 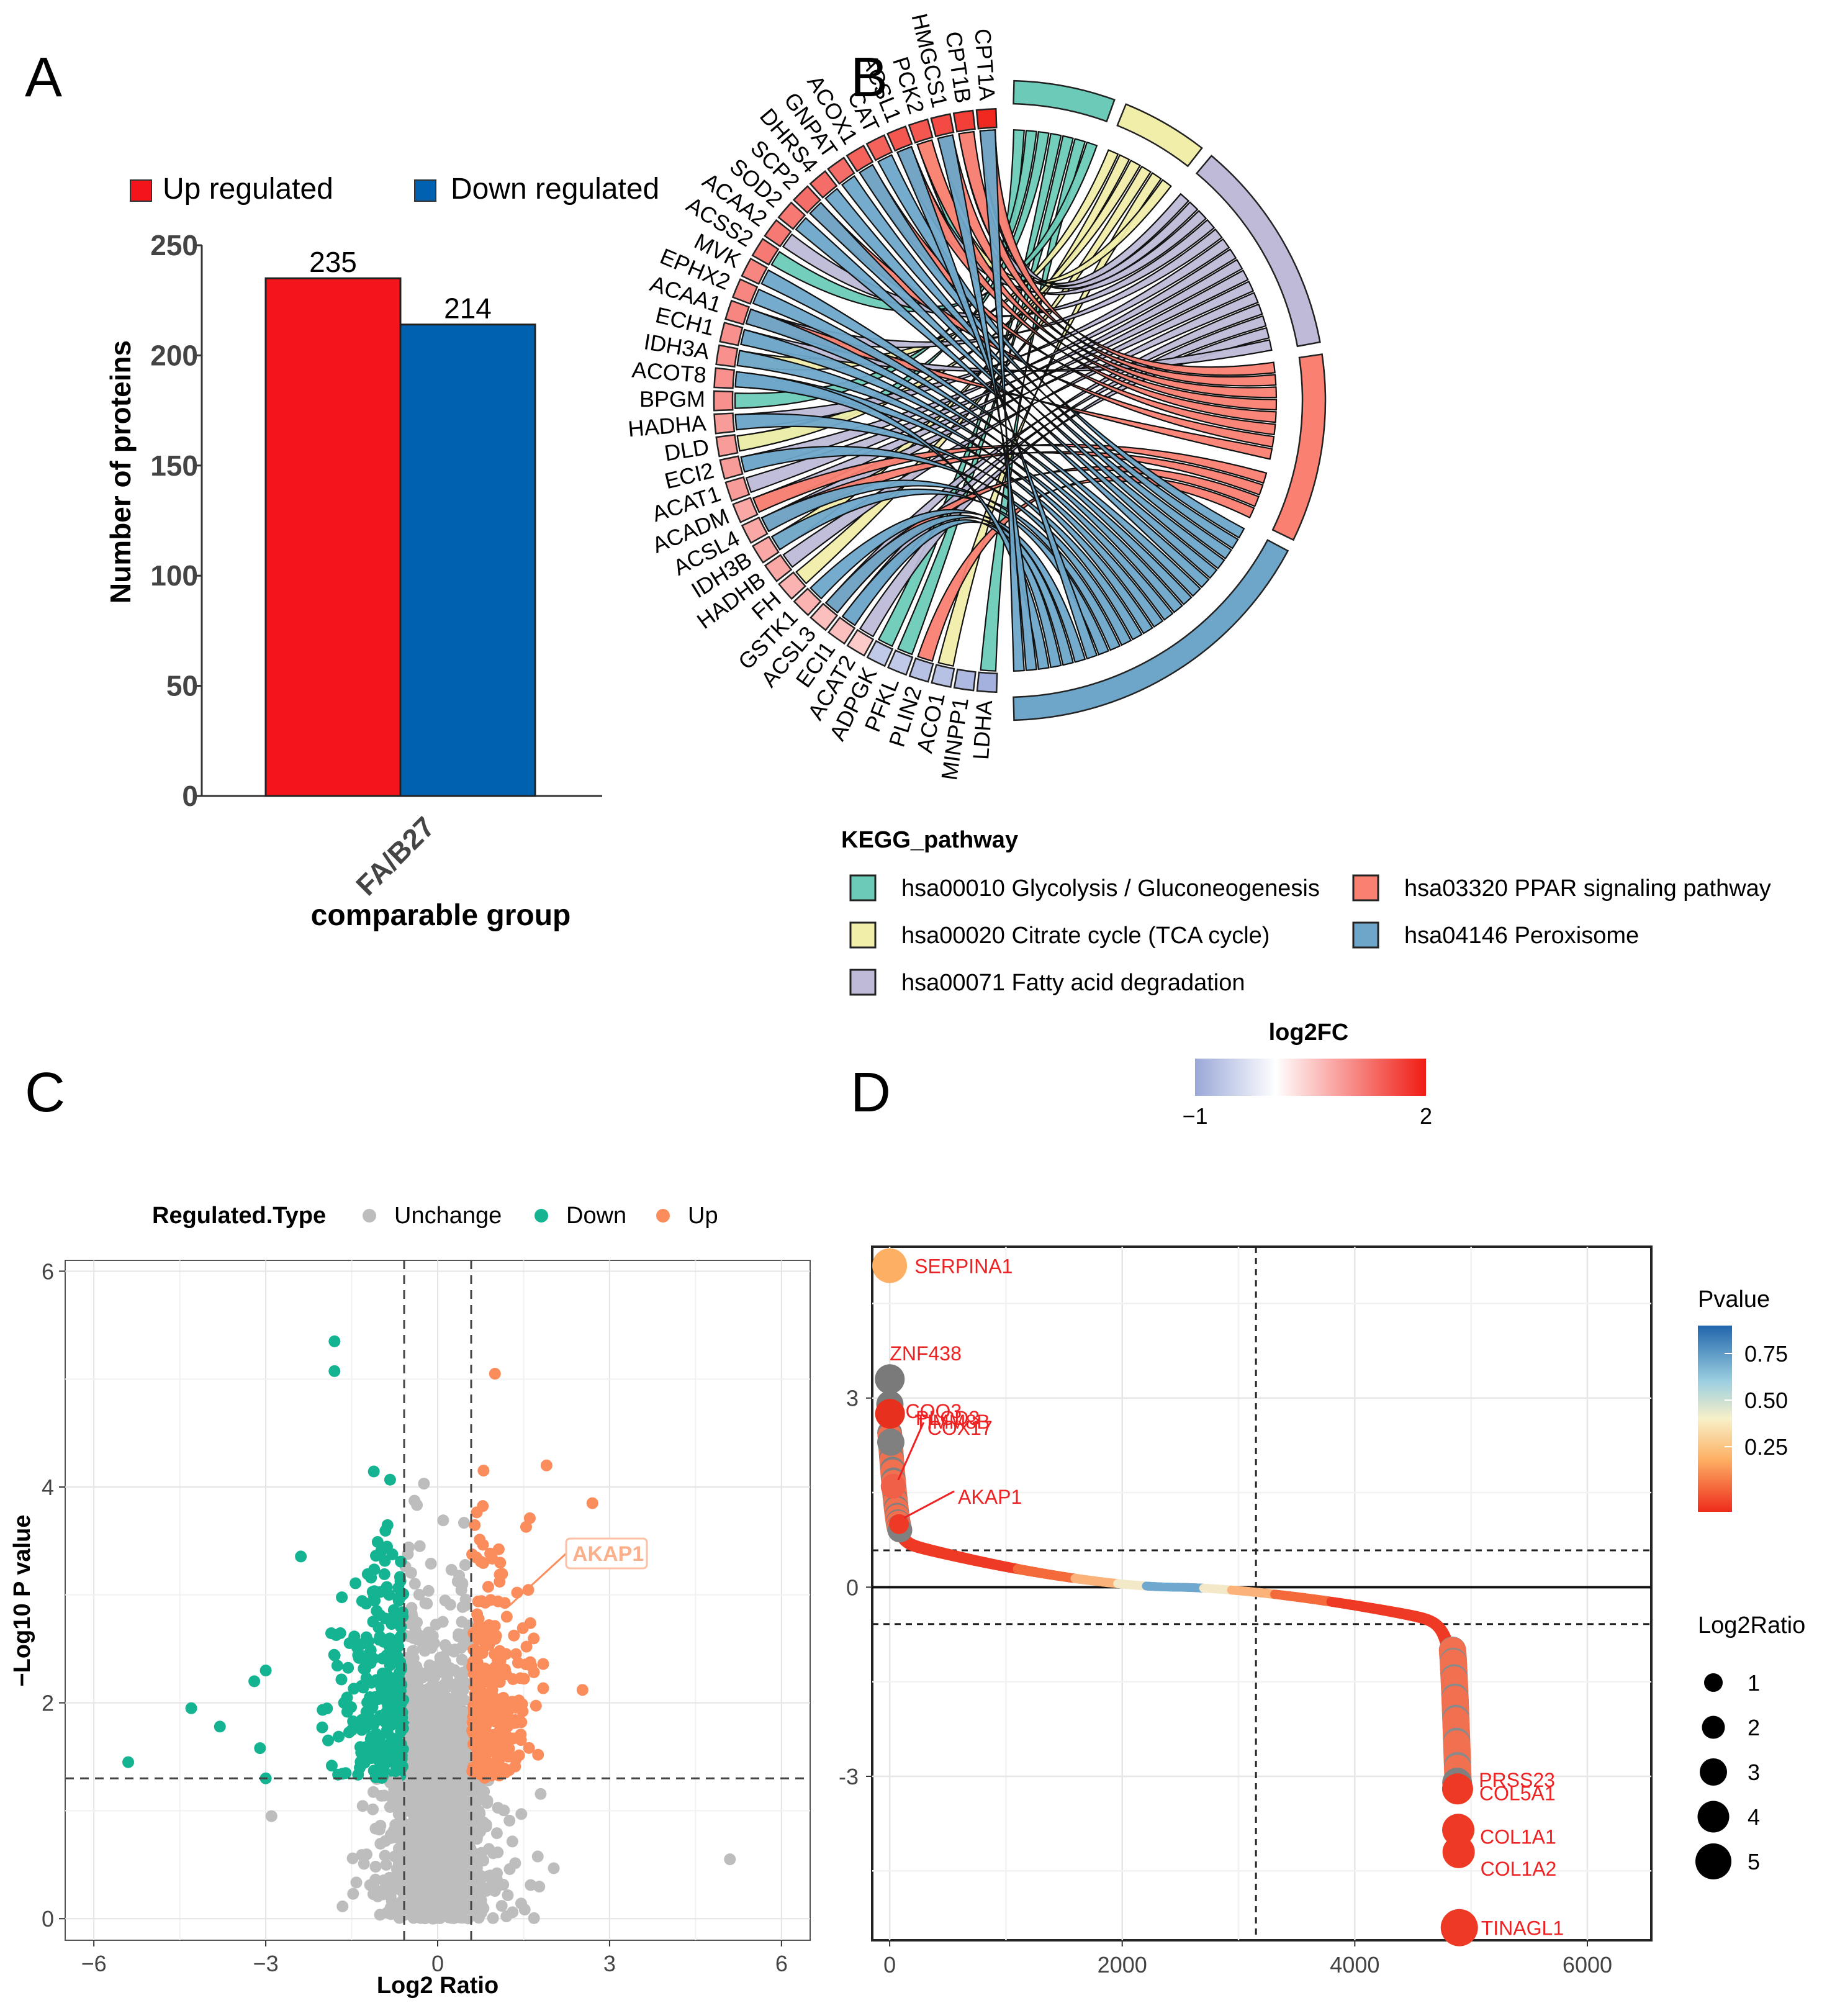 What do you see at coordinates (333, 262) in the screenshot?
I see `bar-value-label: 235` at bounding box center [333, 262].